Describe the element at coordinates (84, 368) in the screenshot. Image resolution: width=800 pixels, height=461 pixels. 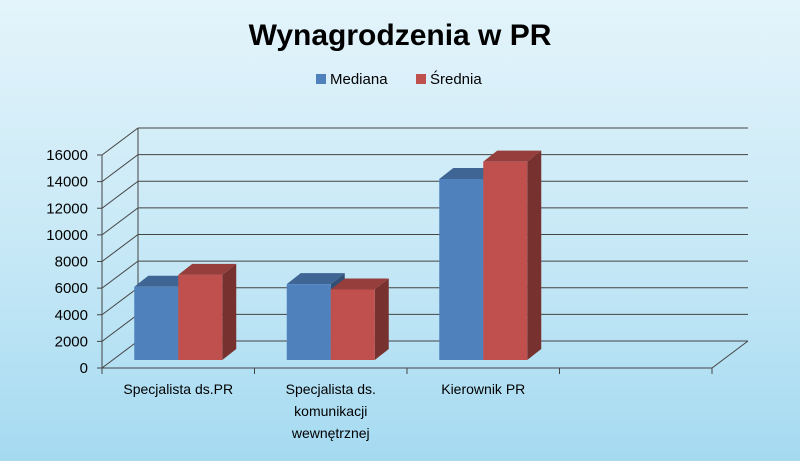
I see `y-tick-label: 0` at that location.